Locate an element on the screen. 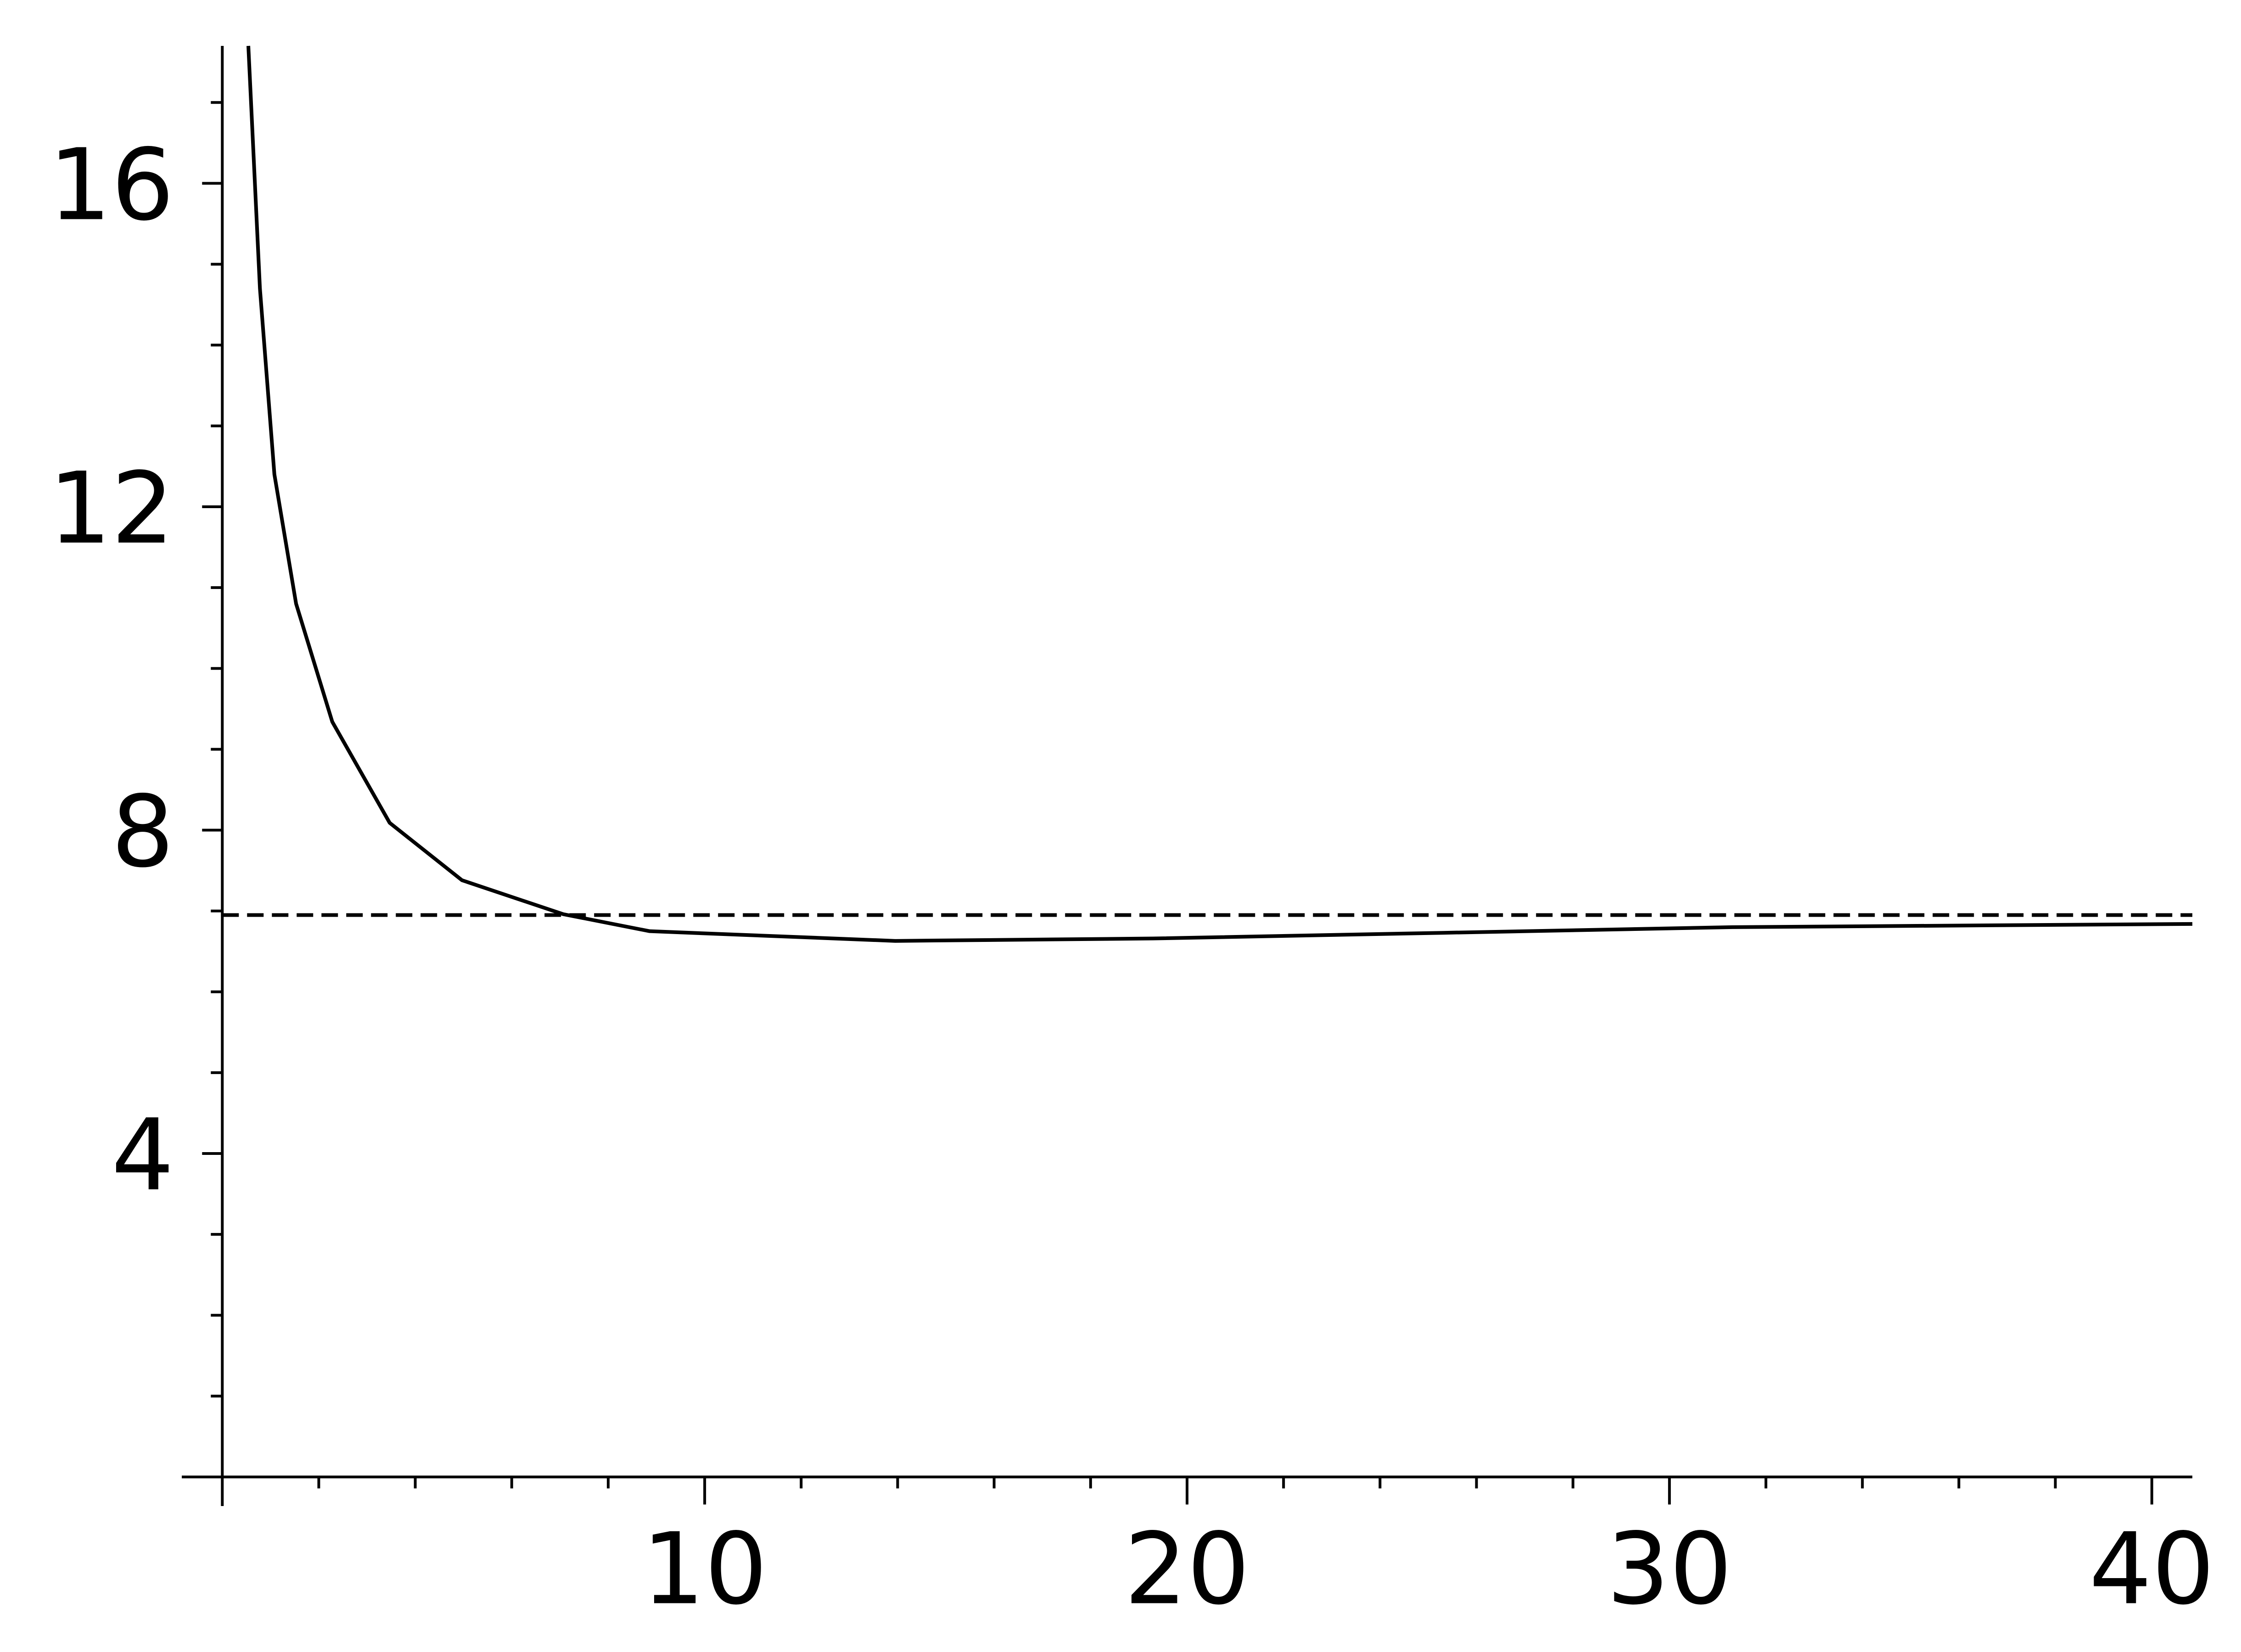 This screenshot has width=2241, height=1652. x-tick-label: 10 is located at coordinates (705, 1569).